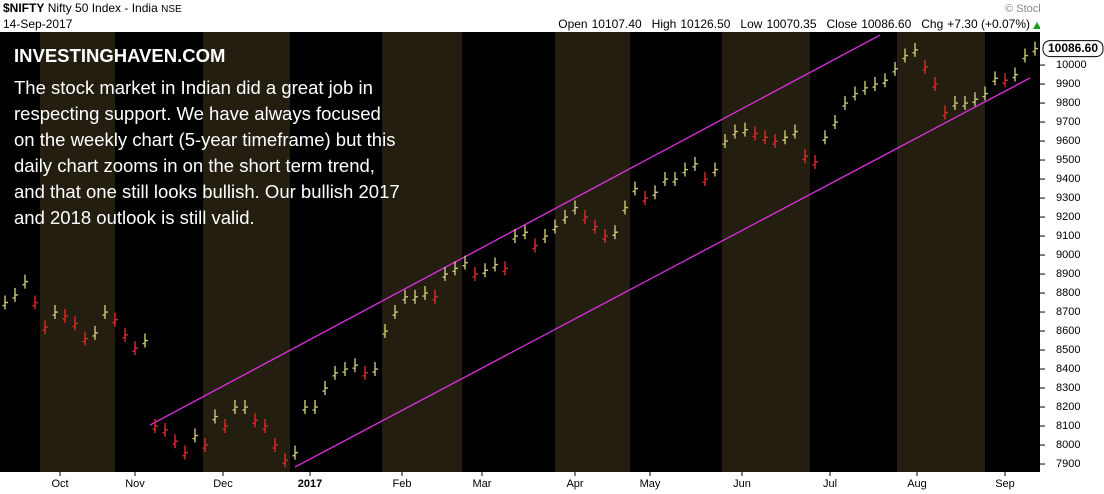  I want to click on y-tick-label: 8700, so click(1068, 312).